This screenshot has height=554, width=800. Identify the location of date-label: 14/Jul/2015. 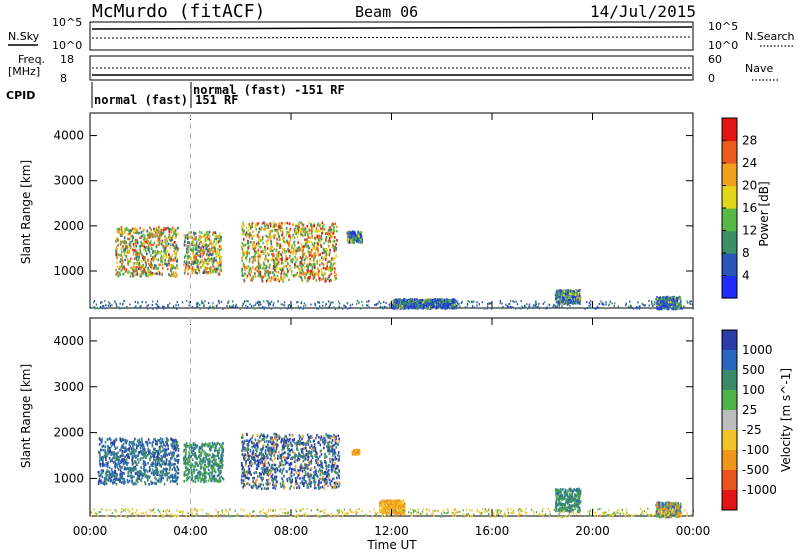
(643, 11).